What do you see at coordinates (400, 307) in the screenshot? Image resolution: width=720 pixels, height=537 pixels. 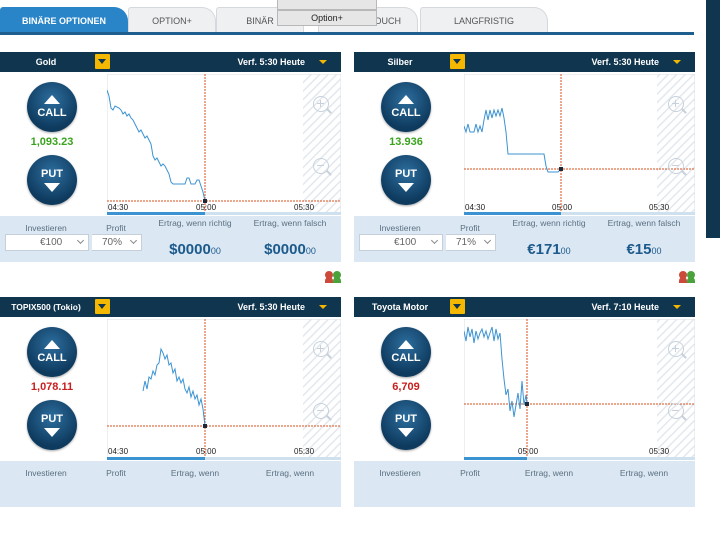 I see `asset-name: Toyota Motor` at bounding box center [400, 307].